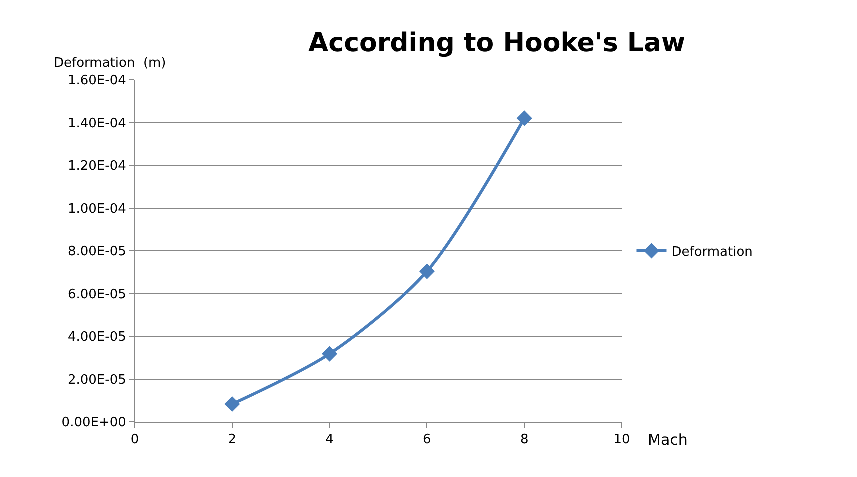 Image resolution: width=857 pixels, height=477 pixels. What do you see at coordinates (135, 440) in the screenshot?
I see `x-tick-label: 0` at bounding box center [135, 440].